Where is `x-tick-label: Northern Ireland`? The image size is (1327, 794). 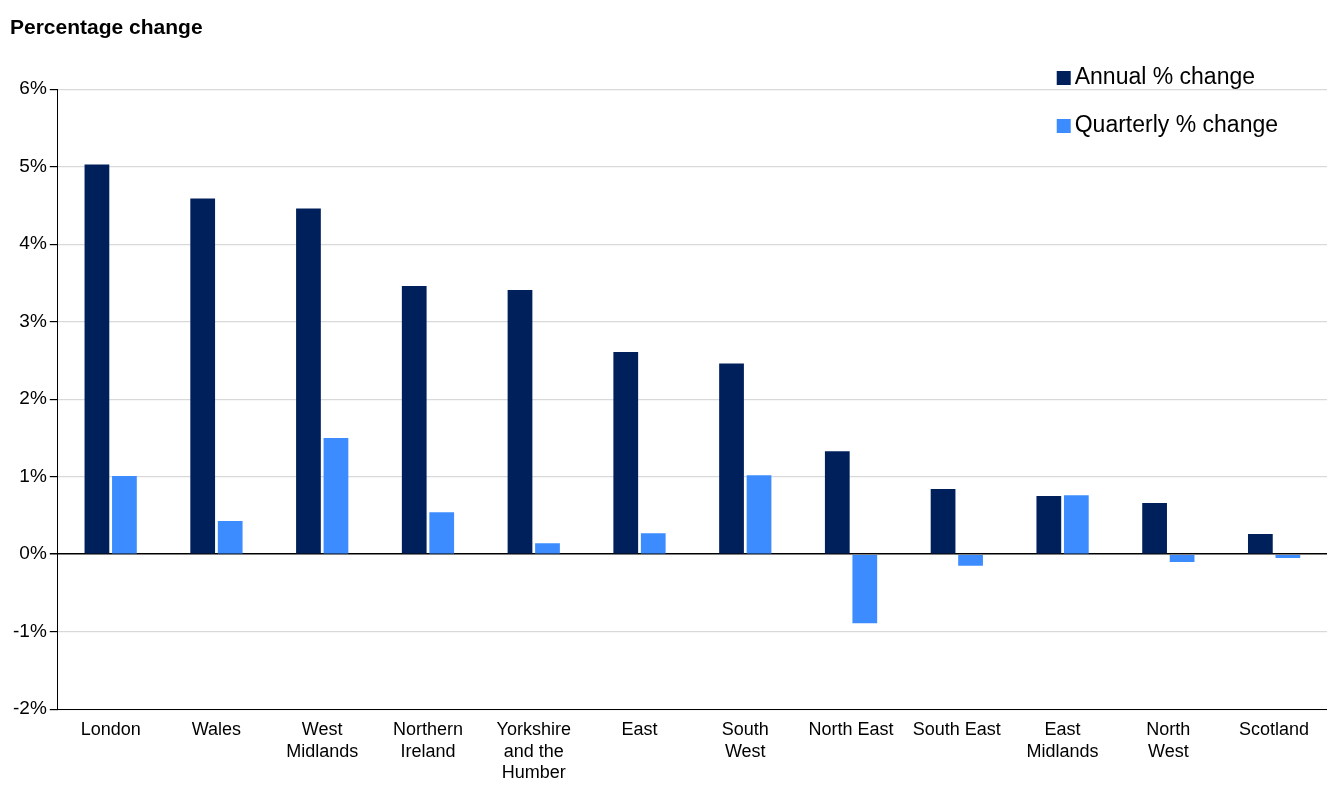
x-tick-label: Northern Ireland is located at coordinates (427, 739).